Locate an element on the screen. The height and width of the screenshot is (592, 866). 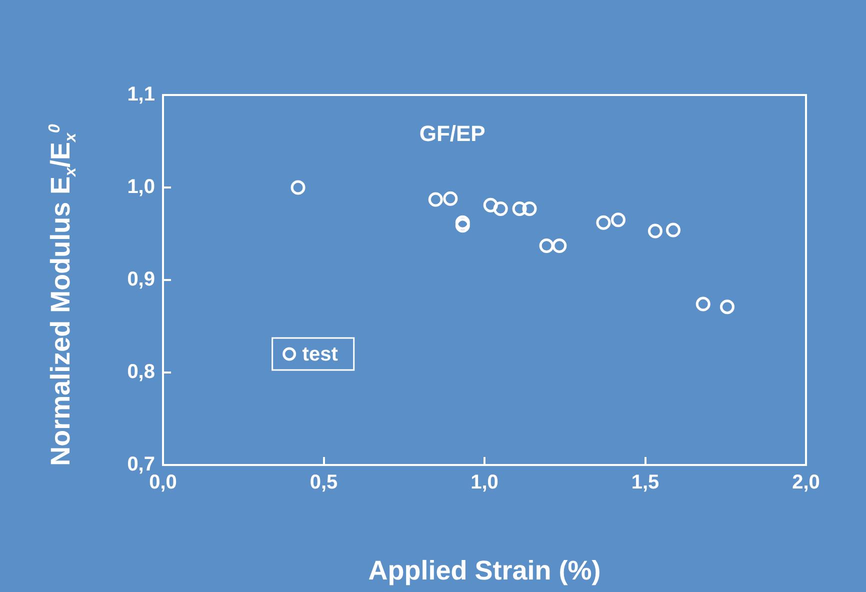
x-tick-label: 1,5 is located at coordinates (645, 483).